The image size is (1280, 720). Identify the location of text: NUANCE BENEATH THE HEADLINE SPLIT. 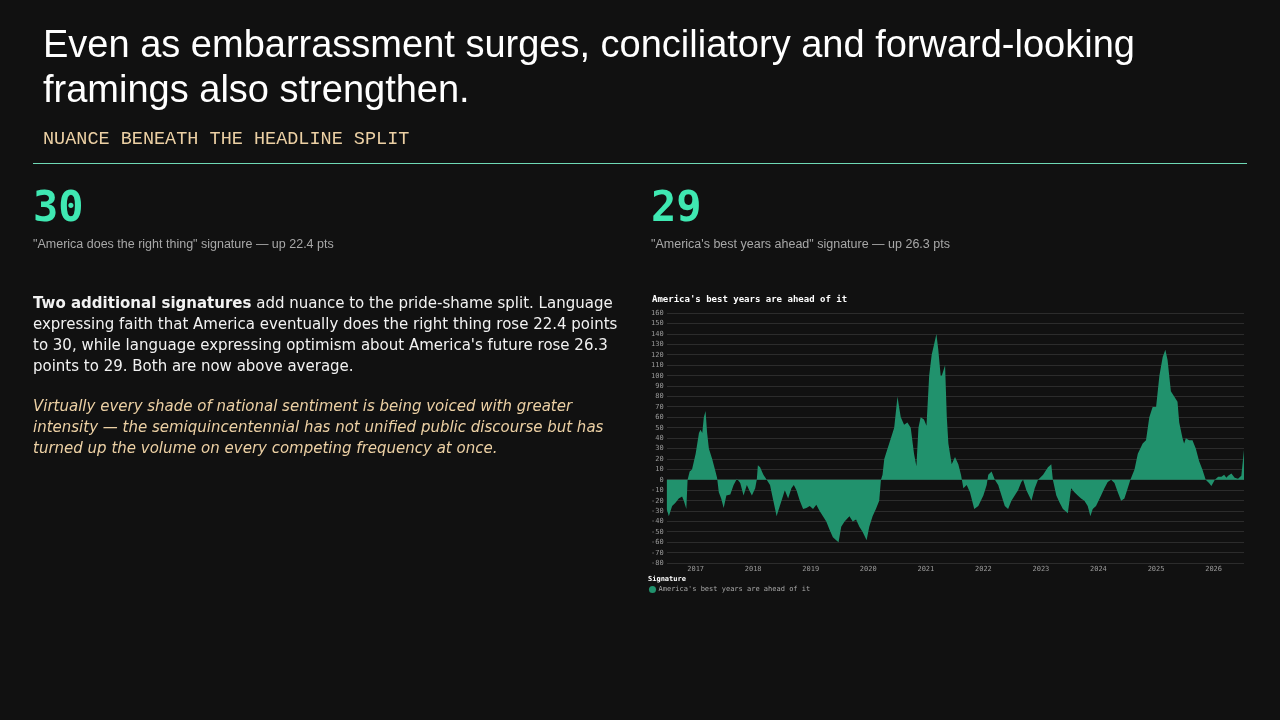
(226, 139).